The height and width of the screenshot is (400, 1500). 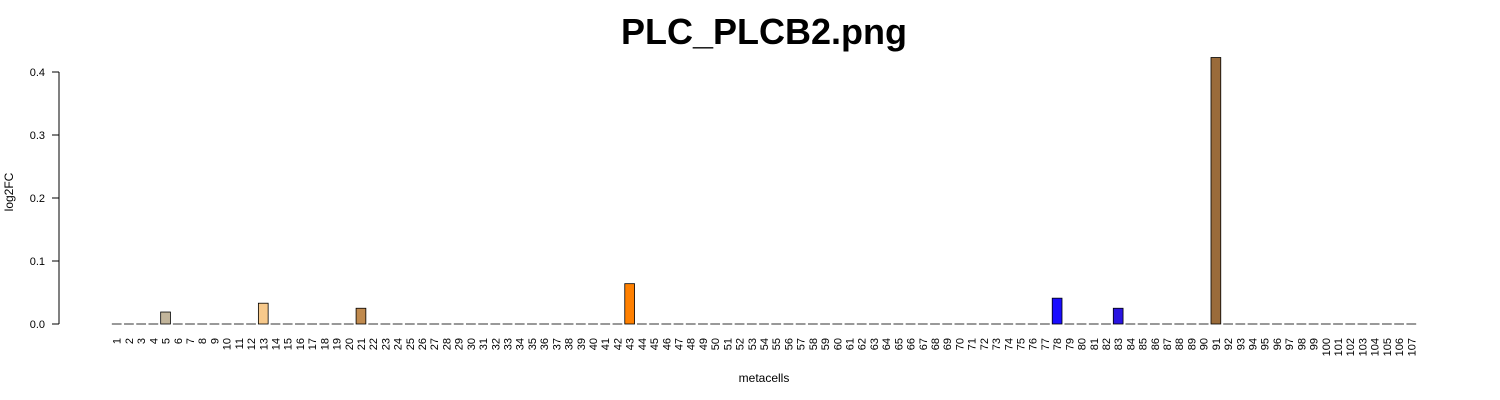 I want to click on x-tick-label: 43, so click(x=631, y=344).